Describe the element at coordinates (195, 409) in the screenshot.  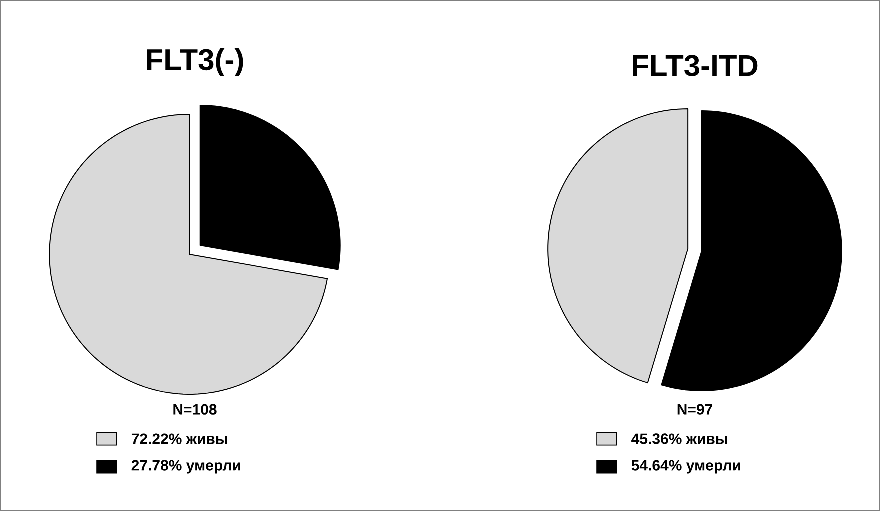
I see `text: N=108` at that location.